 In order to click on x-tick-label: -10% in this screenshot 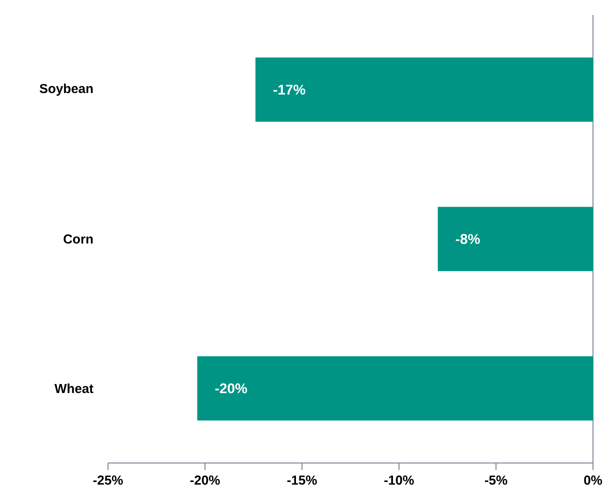, I will do `click(399, 480)`.